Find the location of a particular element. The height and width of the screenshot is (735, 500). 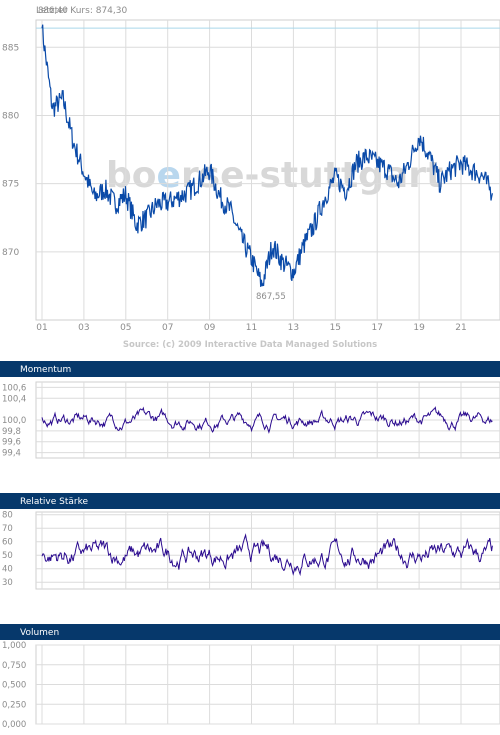

volume-y-tick-label: 0,750 is located at coordinates (14, 666).